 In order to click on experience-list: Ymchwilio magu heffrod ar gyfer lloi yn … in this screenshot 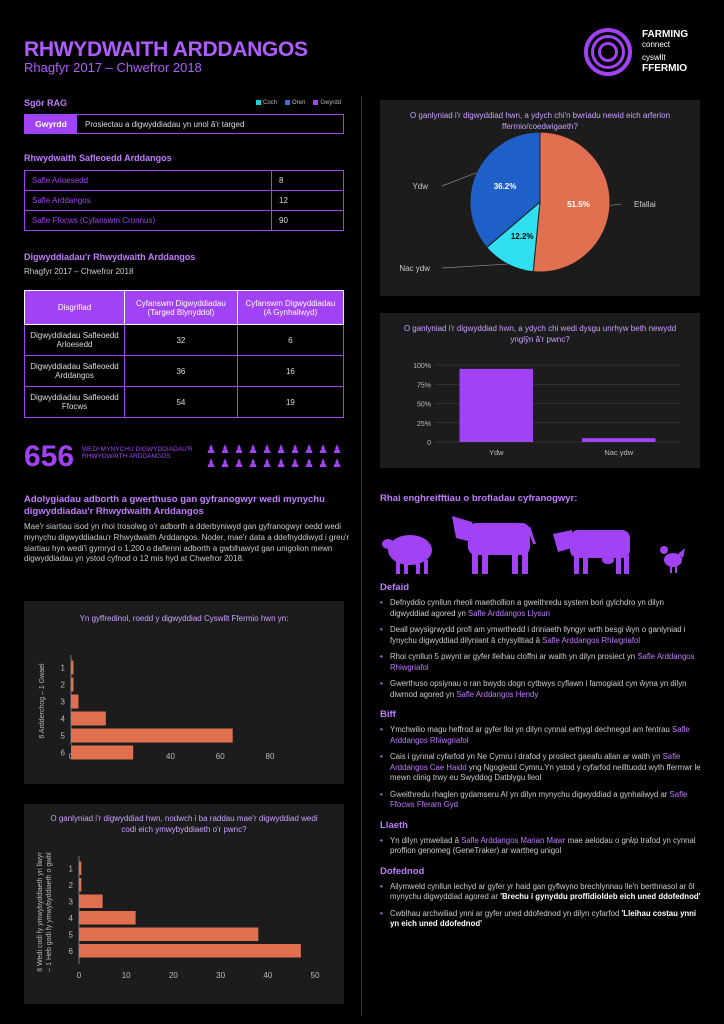, I will do `click(541, 768)`.